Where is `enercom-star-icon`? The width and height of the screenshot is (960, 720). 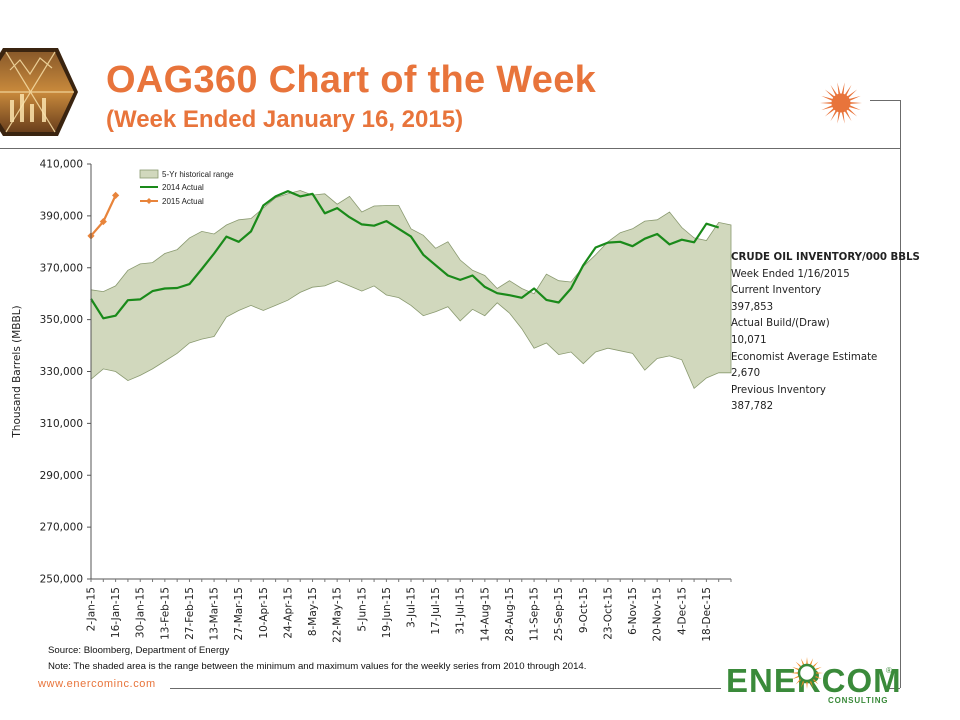
enercom-star-icon is located at coordinates (807, 673).